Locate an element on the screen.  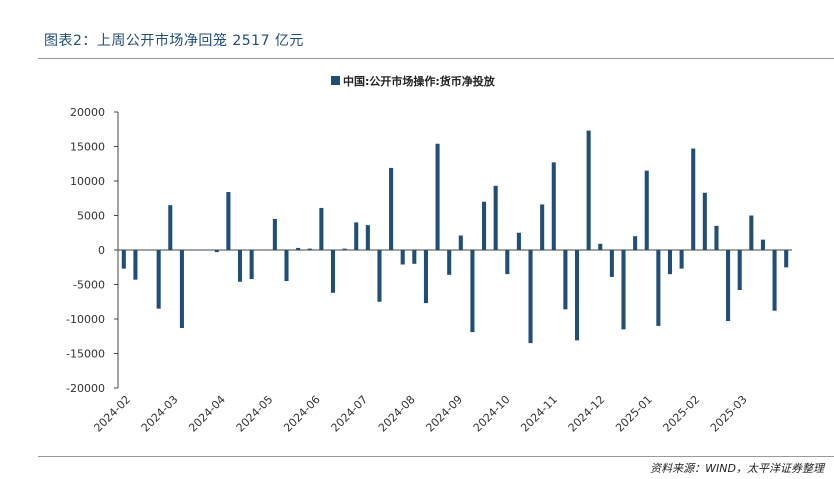
x-tick-label: 2024-03 is located at coordinates (160, 414).